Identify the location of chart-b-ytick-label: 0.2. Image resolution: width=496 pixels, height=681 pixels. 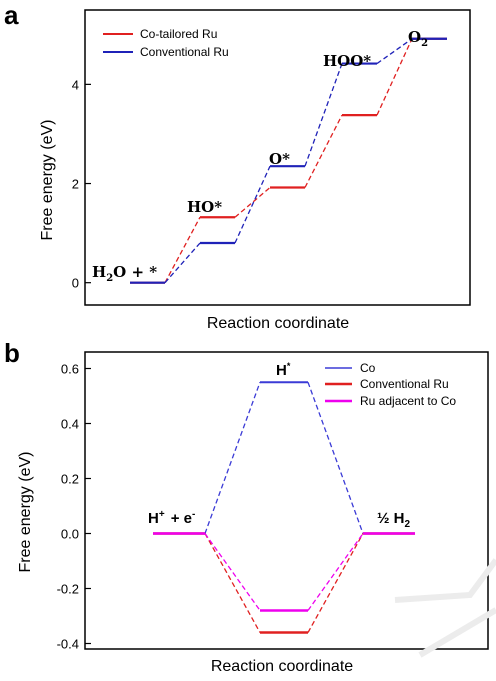
(70, 479).